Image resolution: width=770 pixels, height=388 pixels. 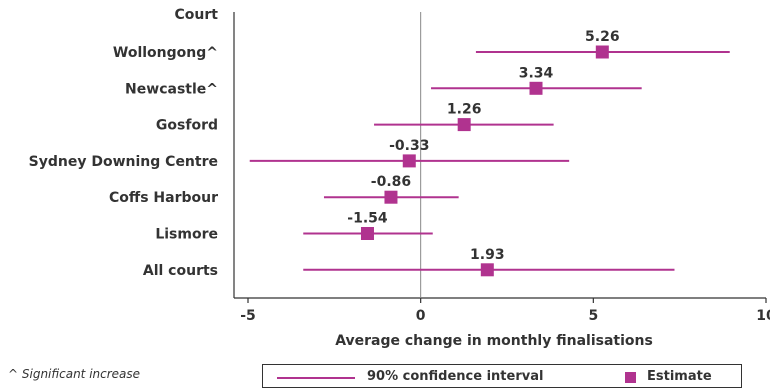 What do you see at coordinates (197, 15) in the screenshot?
I see `category-header: Court` at bounding box center [197, 15].